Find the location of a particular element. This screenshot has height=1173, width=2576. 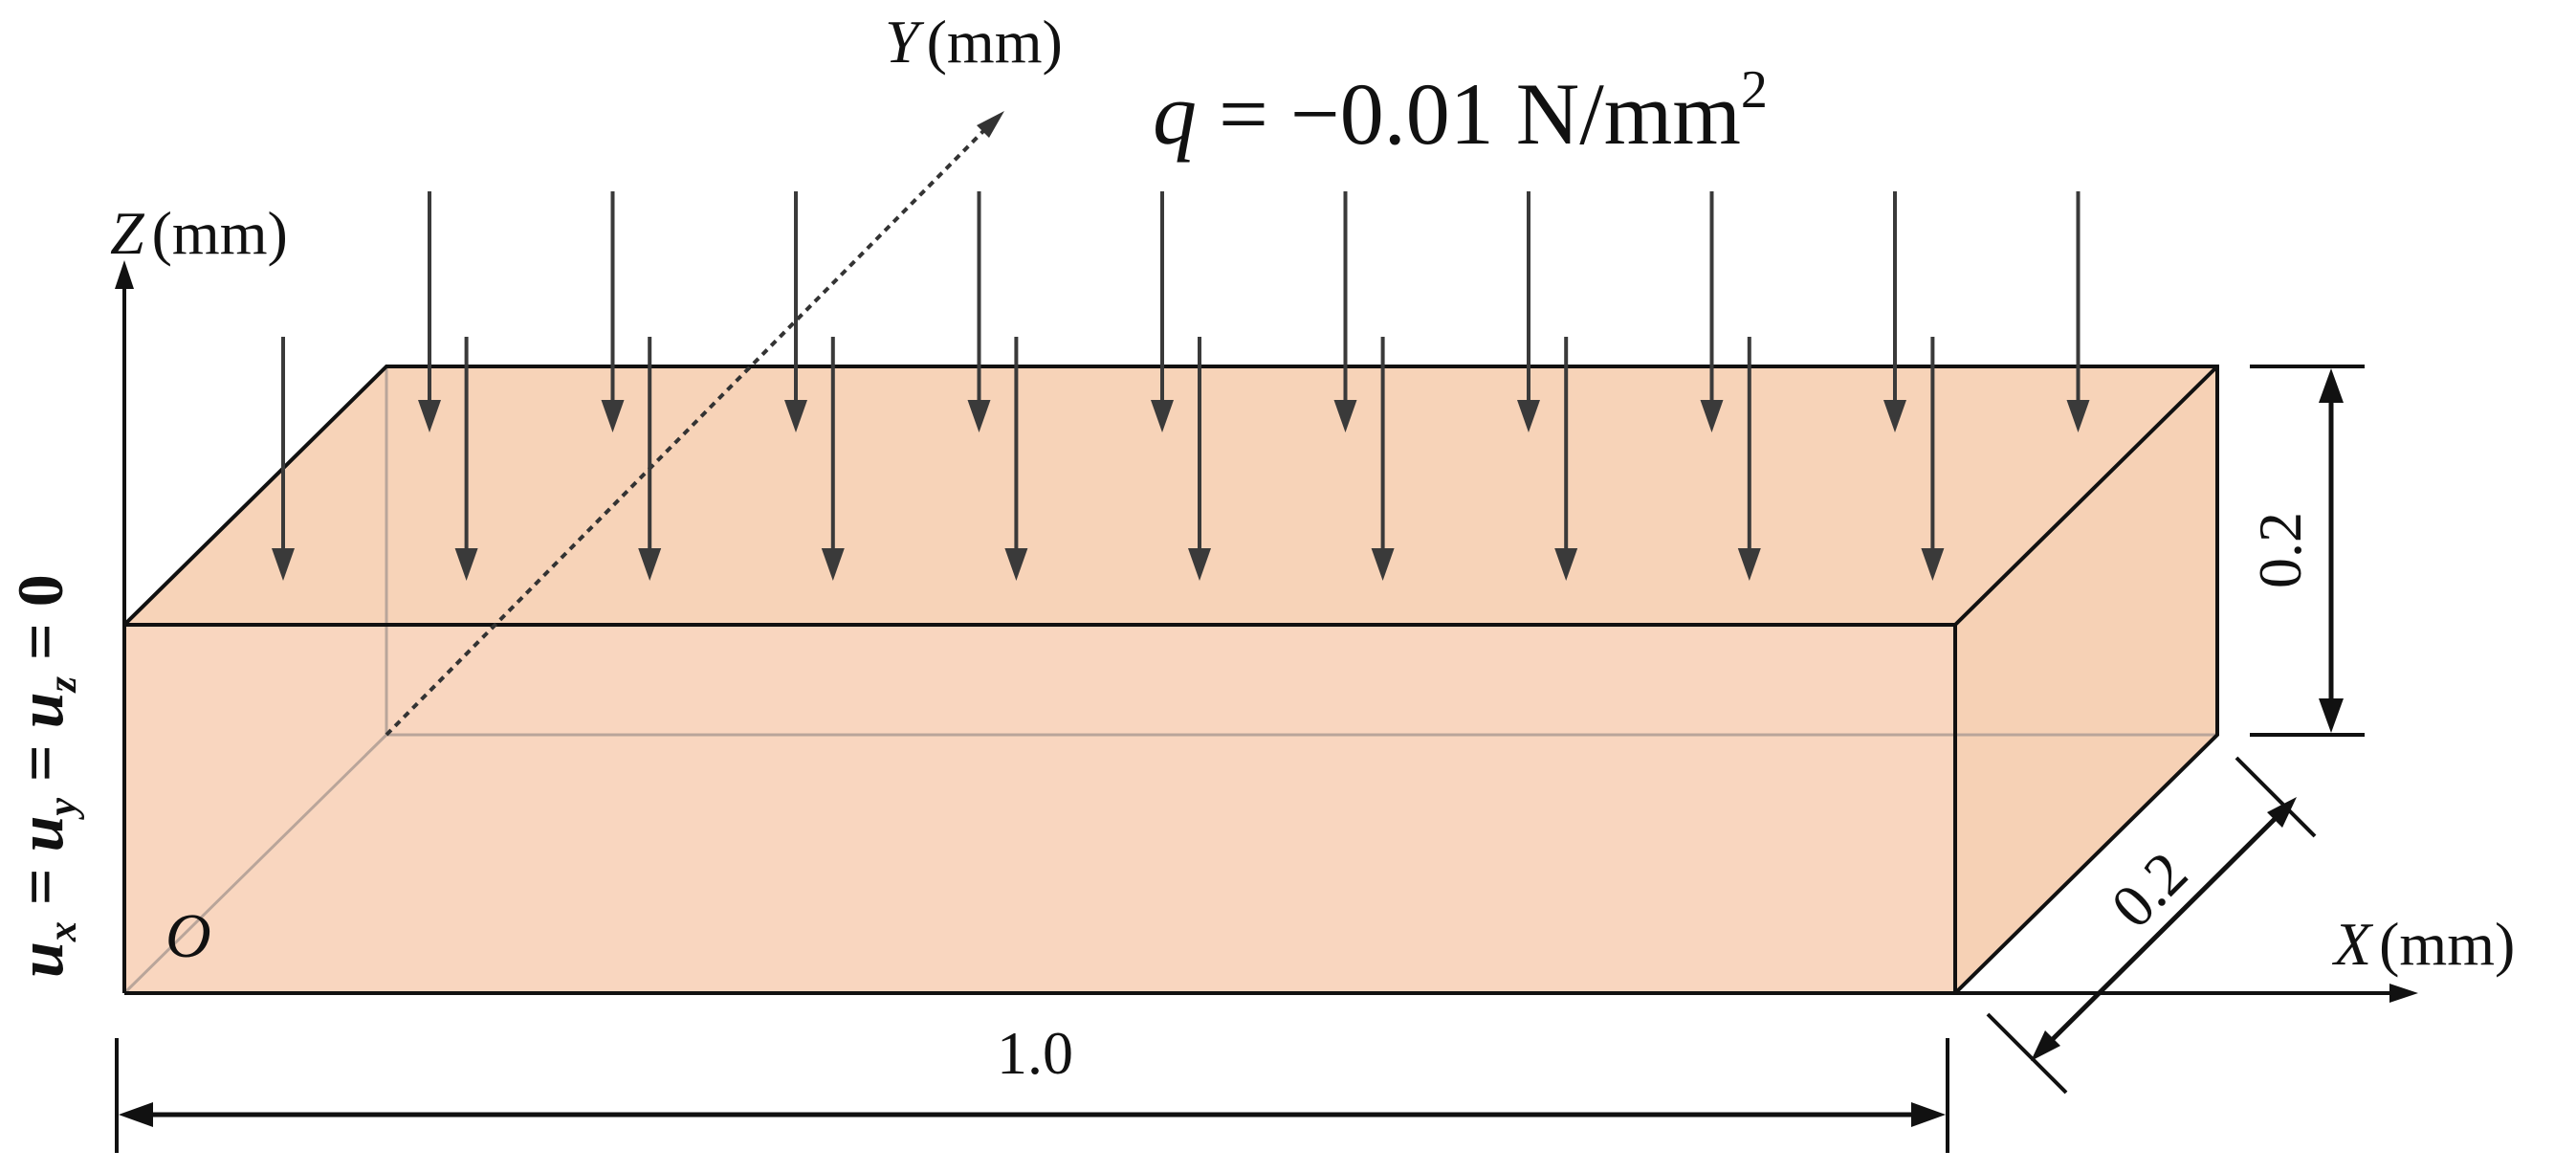

load-exponent: 2 is located at coordinates (1755, 90).